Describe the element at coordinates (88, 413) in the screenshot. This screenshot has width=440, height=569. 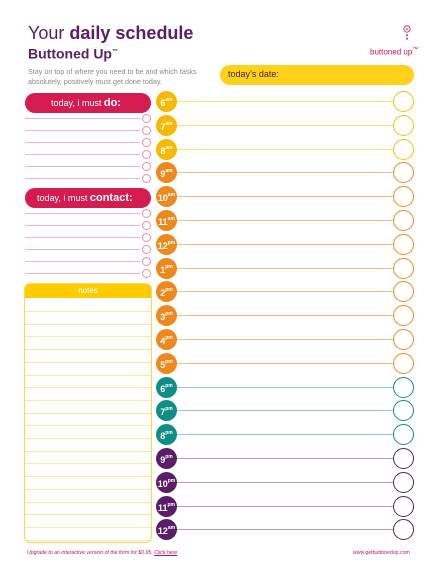
I see `notes-box: notes` at that location.